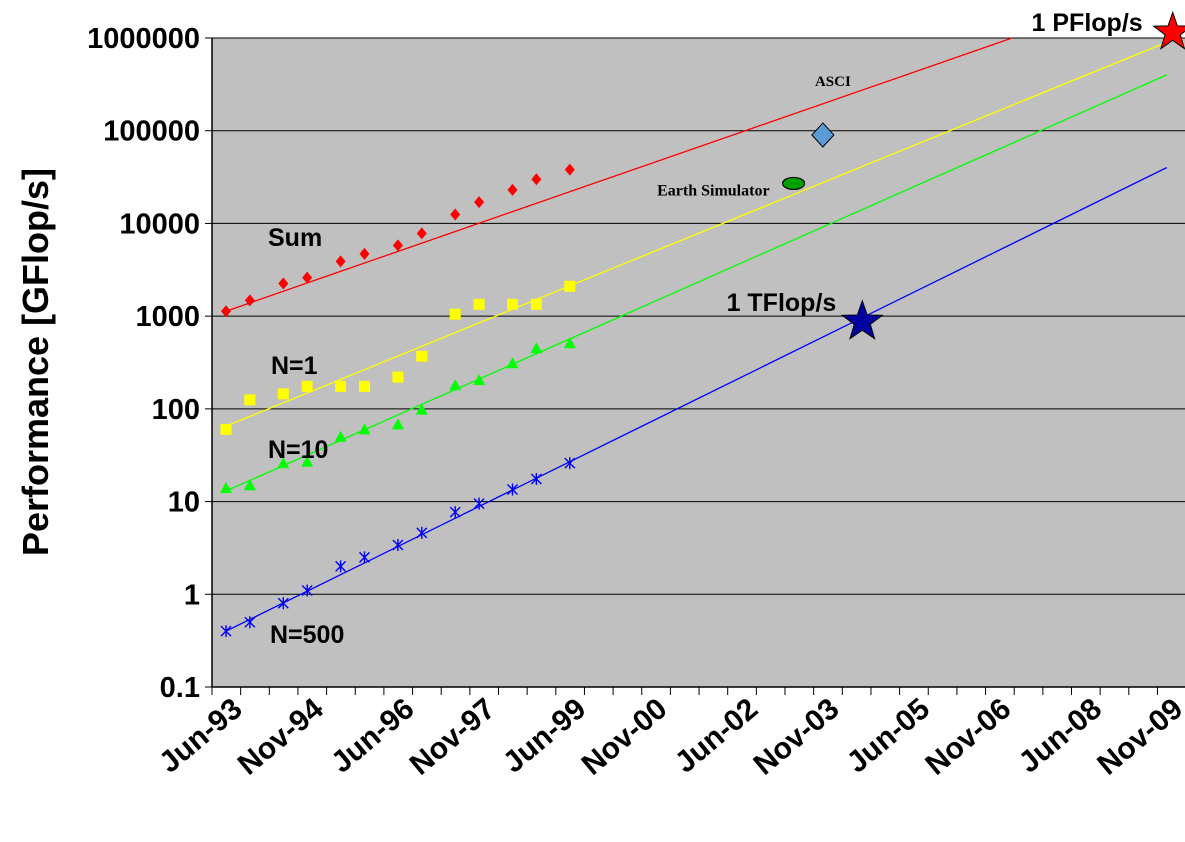 This screenshot has width=1185, height=842. What do you see at coordinates (1168, 30) in the screenshot?
I see `pflop-star-marker` at bounding box center [1168, 30].